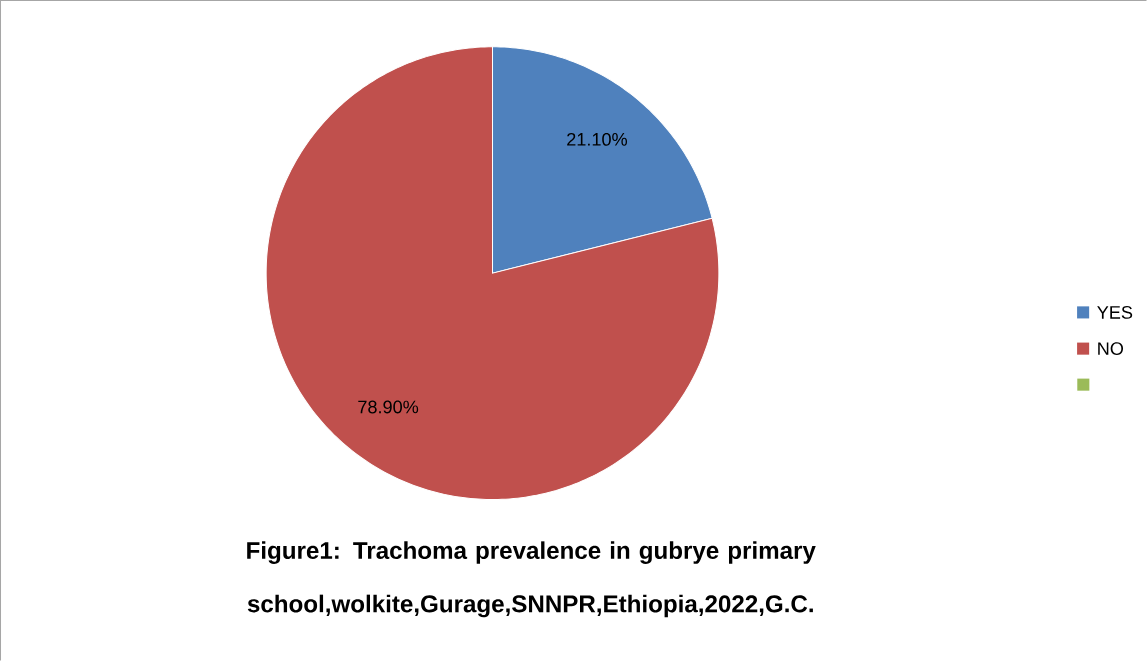  I want to click on data-label: 78.90%, so click(388, 407).